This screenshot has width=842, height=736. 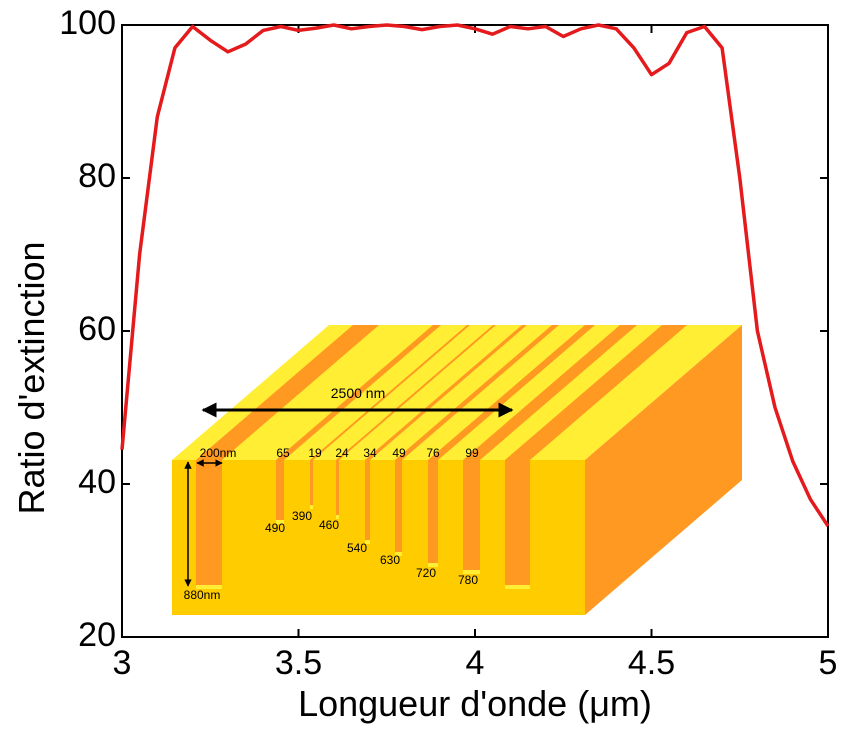 What do you see at coordinates (97, 635) in the screenshot?
I see `y-tick-label: 20` at bounding box center [97, 635].